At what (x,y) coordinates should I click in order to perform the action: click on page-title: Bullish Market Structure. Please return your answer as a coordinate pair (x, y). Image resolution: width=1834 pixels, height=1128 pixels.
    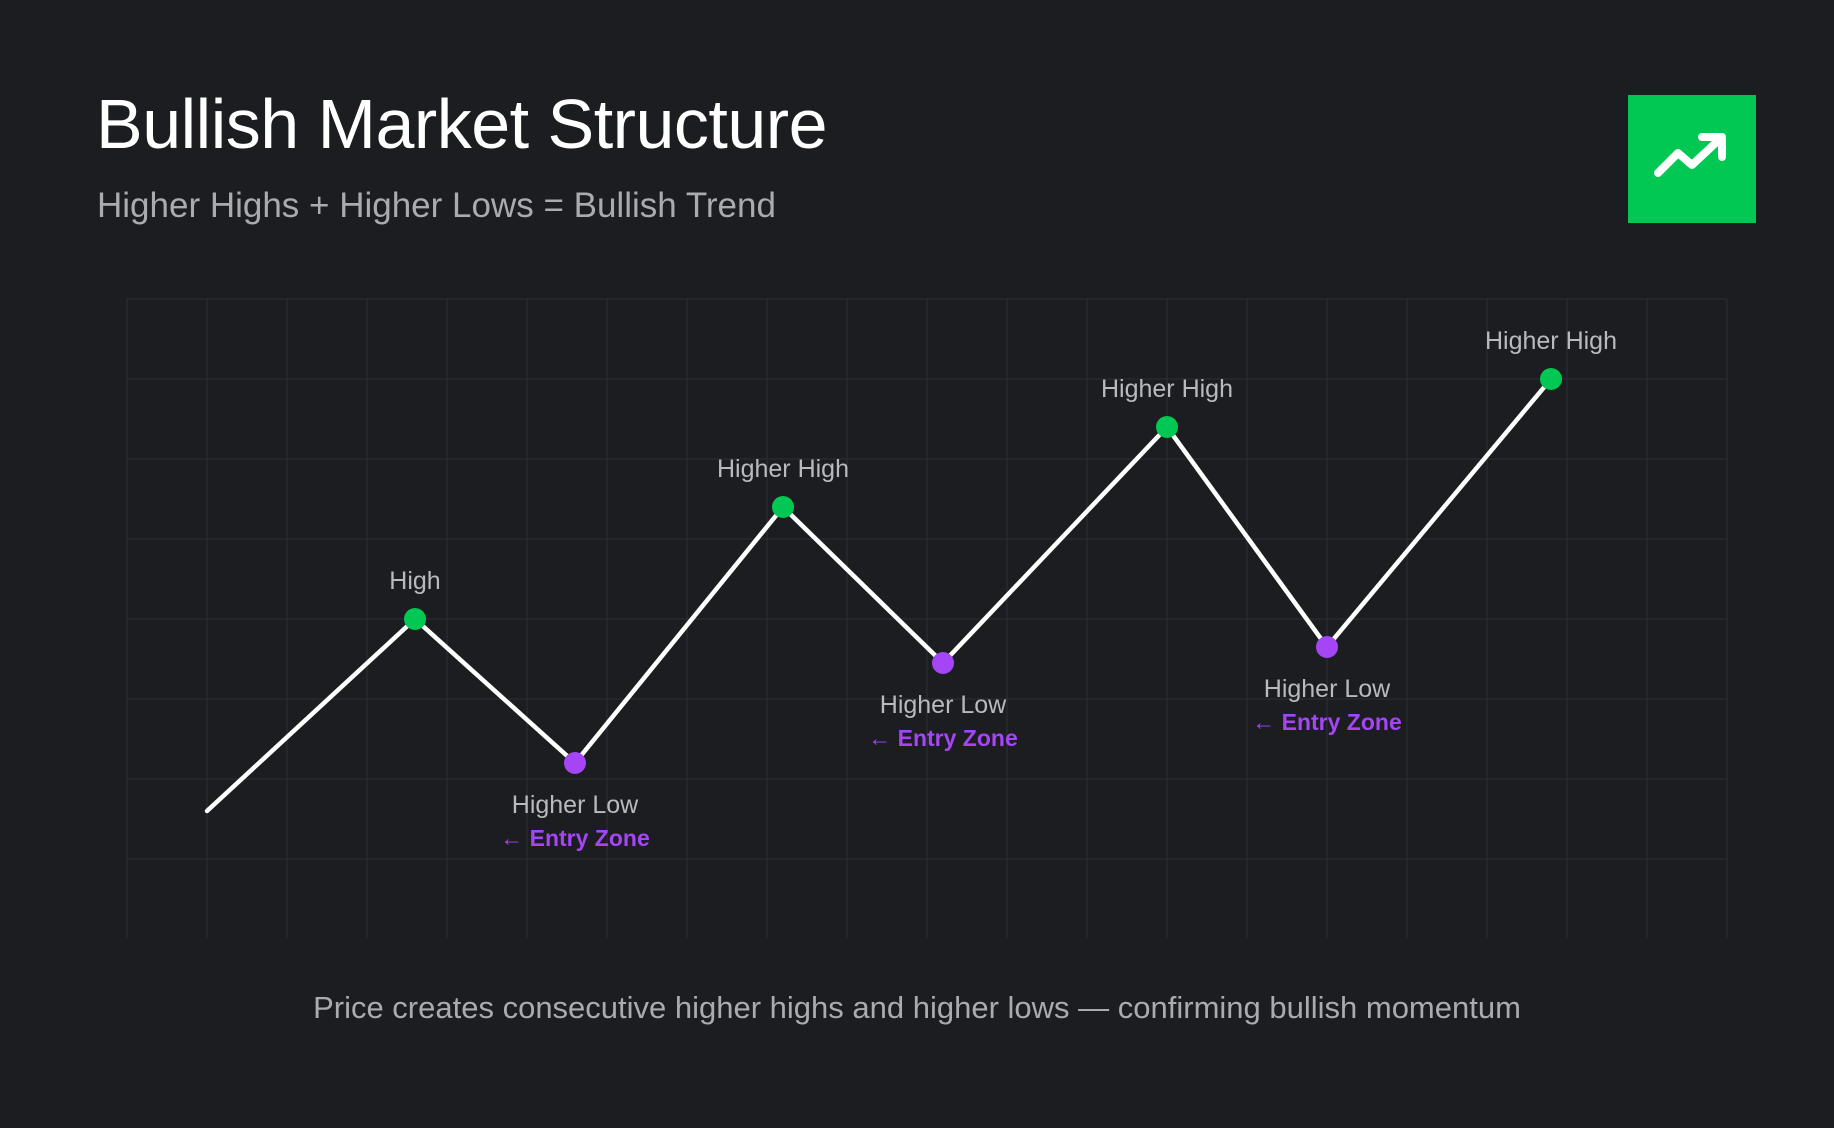
    Looking at the image, I should click on (462, 124).